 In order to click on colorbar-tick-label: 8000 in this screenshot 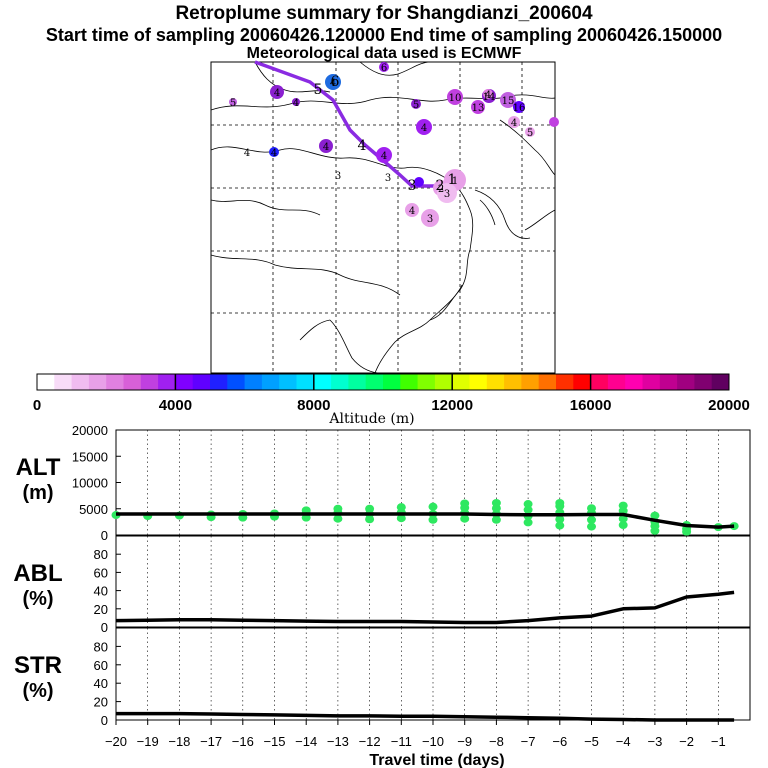, I will do `click(313, 405)`.